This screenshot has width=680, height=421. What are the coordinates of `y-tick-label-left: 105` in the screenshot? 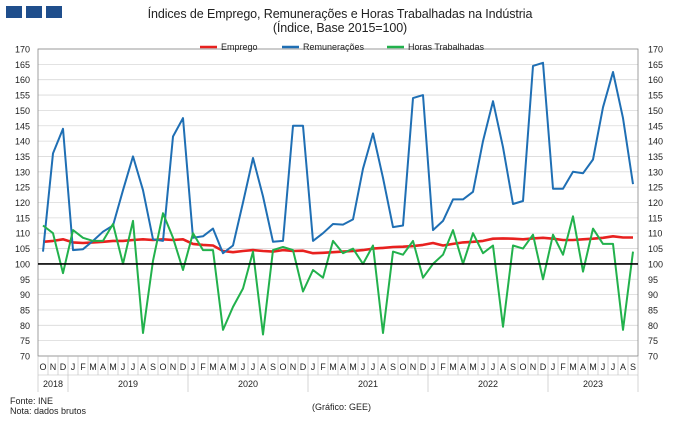 It's located at (22, 249).